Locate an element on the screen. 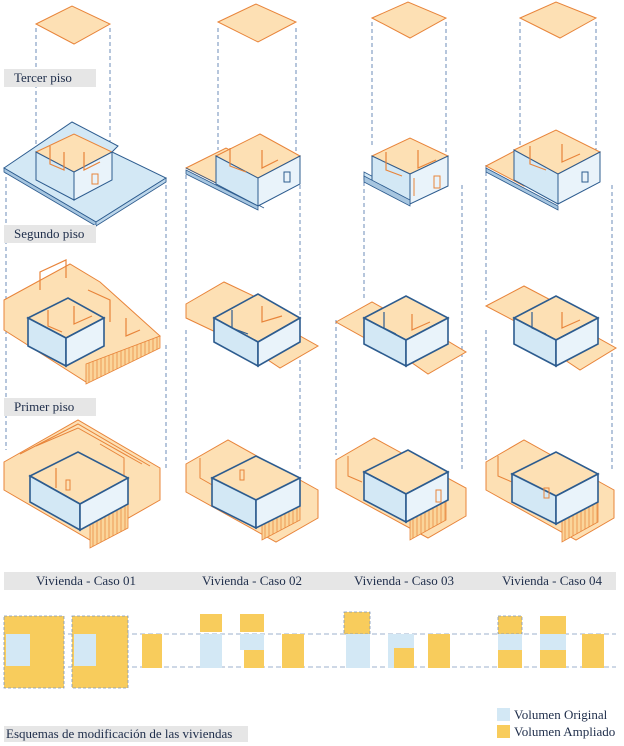  case03-level1 is located at coordinates (401, 489).